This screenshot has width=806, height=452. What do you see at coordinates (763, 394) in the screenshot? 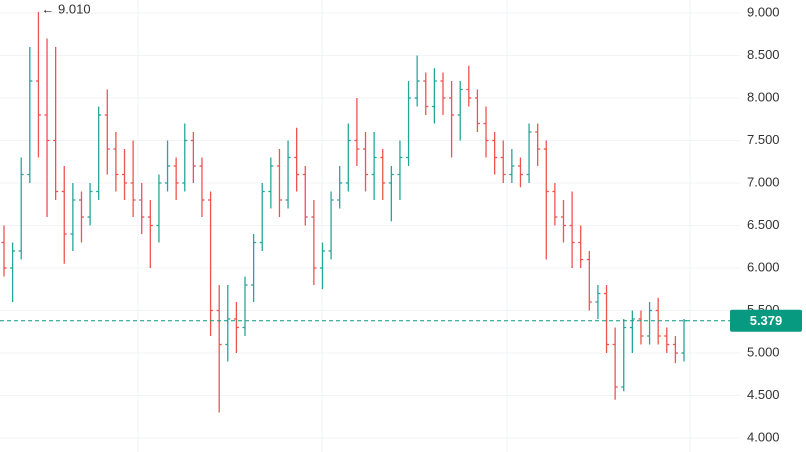
I see `y-tick-label: 4.500` at bounding box center [763, 394].